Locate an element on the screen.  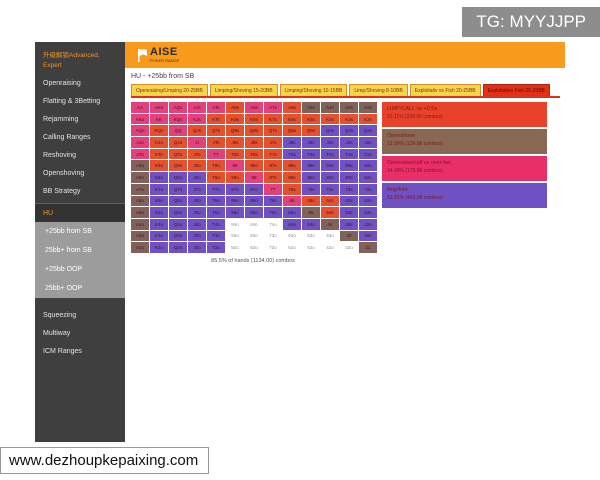
hand-cell: AJs is located at coordinates (197, 107).